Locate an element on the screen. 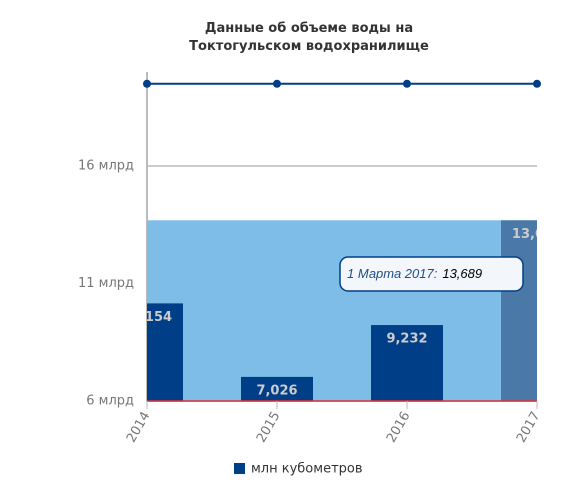 This screenshot has height=498, width=584. legend-label: млн кубометров is located at coordinates (307, 469).